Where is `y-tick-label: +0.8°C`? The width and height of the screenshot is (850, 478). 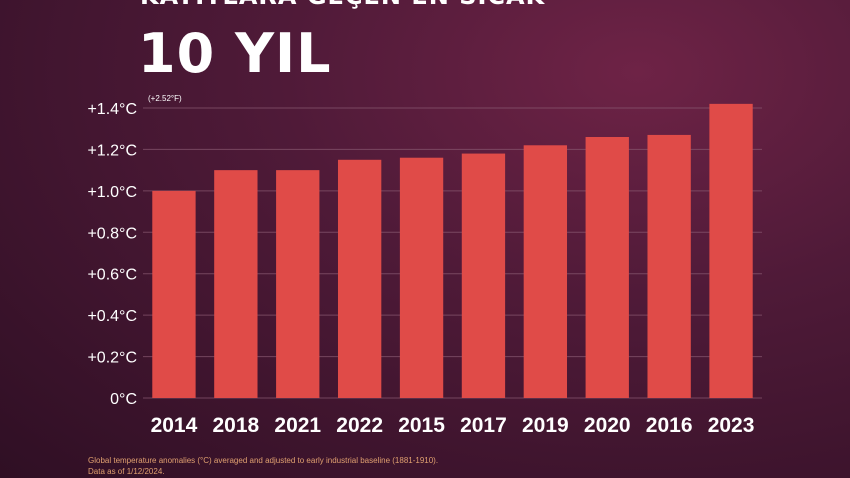
y-tick-label: +0.8°C is located at coordinates (112, 233).